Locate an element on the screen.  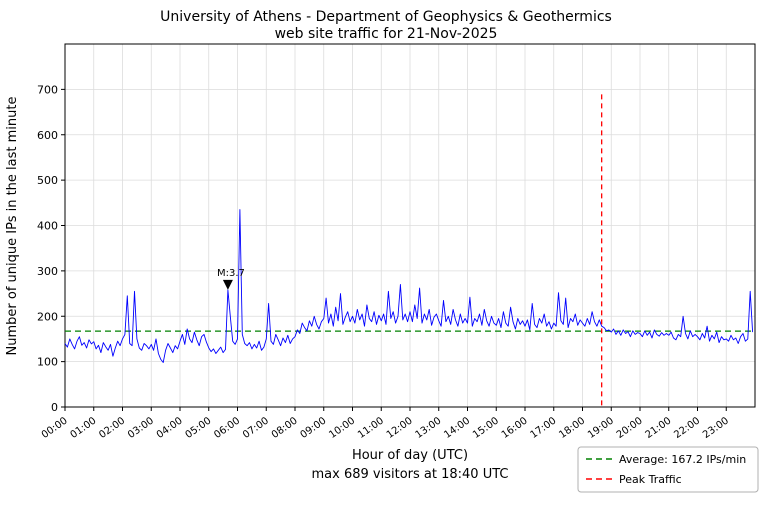
annotation-marker-icon is located at coordinates (227, 284).